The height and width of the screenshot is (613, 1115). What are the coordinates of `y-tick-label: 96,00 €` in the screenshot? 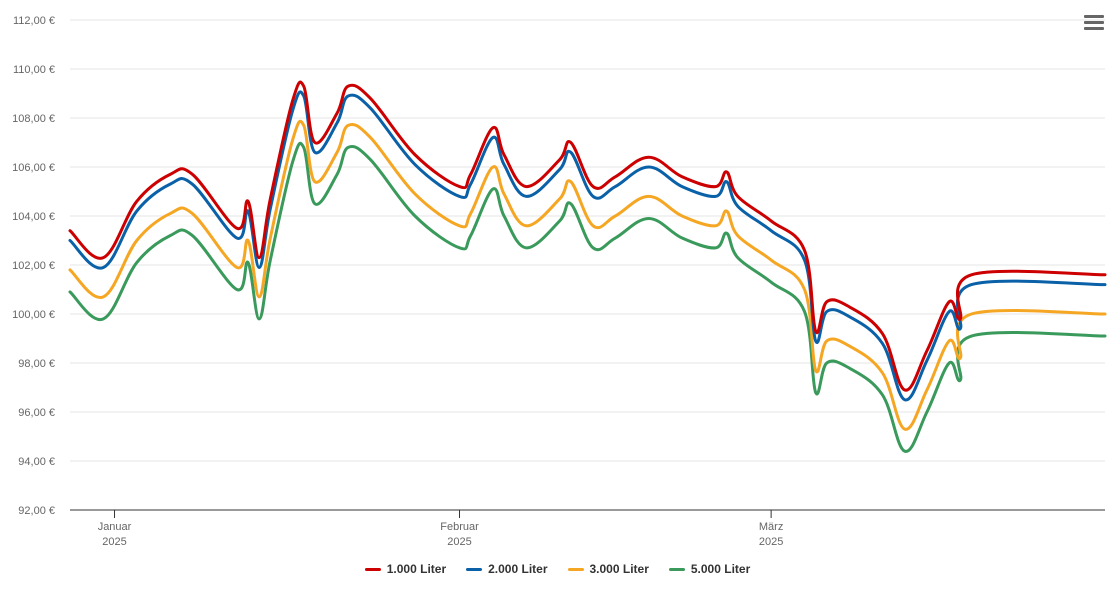 It's located at (36, 413).